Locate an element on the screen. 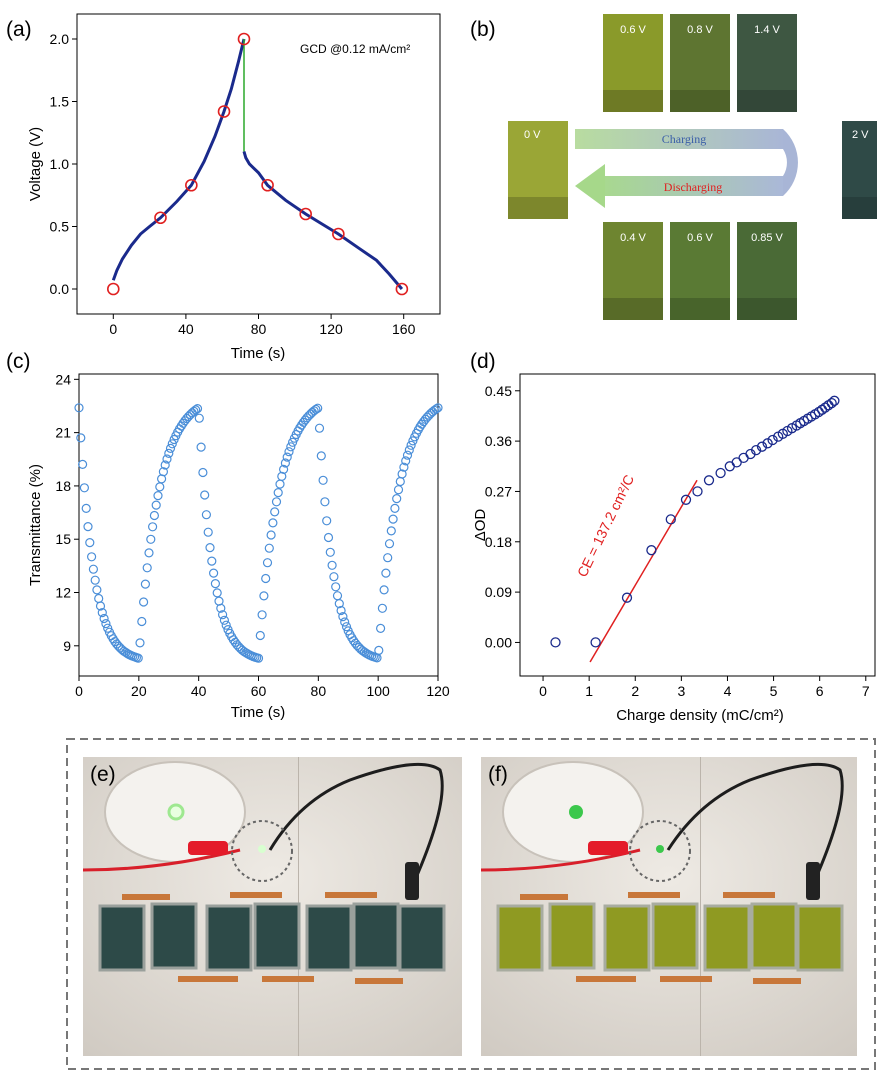 The image size is (877, 1072). led-lit-icon is located at coordinates (176, 812).